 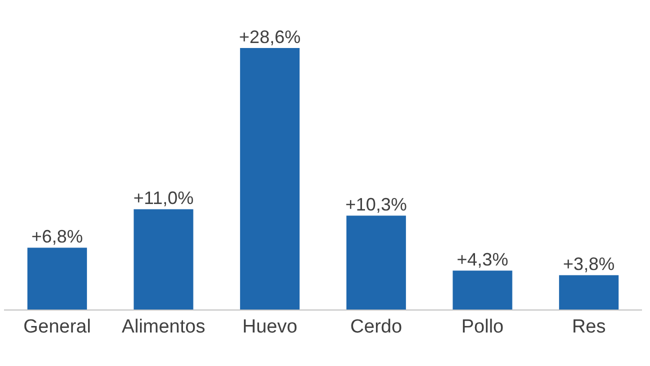 I want to click on x-tick-label: Cerdo, so click(x=376, y=327).